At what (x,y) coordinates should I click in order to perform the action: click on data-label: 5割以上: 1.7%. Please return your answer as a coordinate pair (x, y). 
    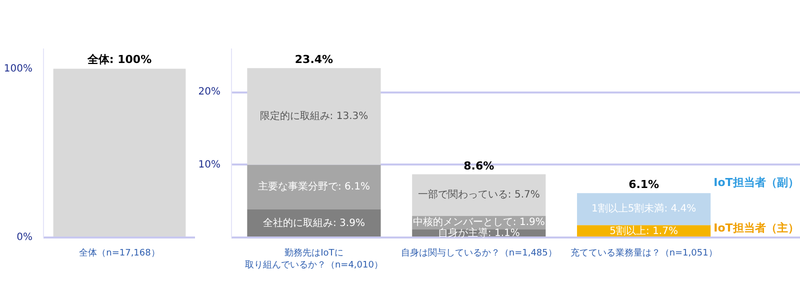
    Looking at the image, I should click on (644, 230).